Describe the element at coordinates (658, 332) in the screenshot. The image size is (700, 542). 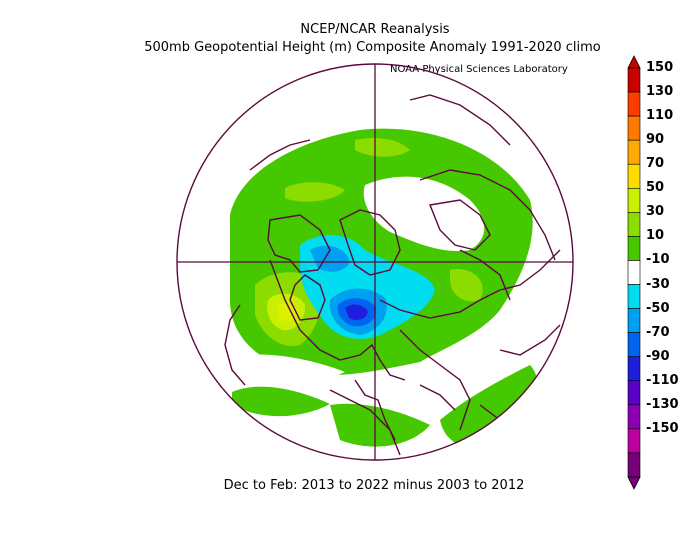
I see `colorbar-tick-label: -70` at that location.